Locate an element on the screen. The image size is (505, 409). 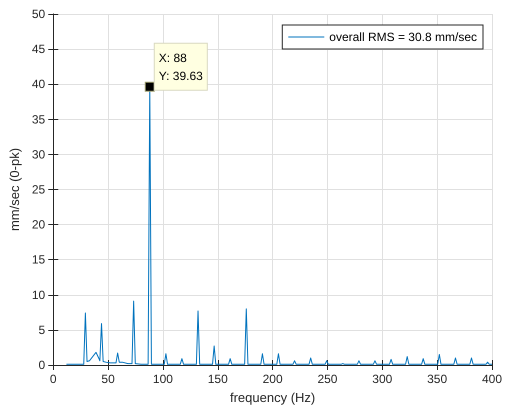
y-tick-label: 15 is located at coordinates (39, 259).